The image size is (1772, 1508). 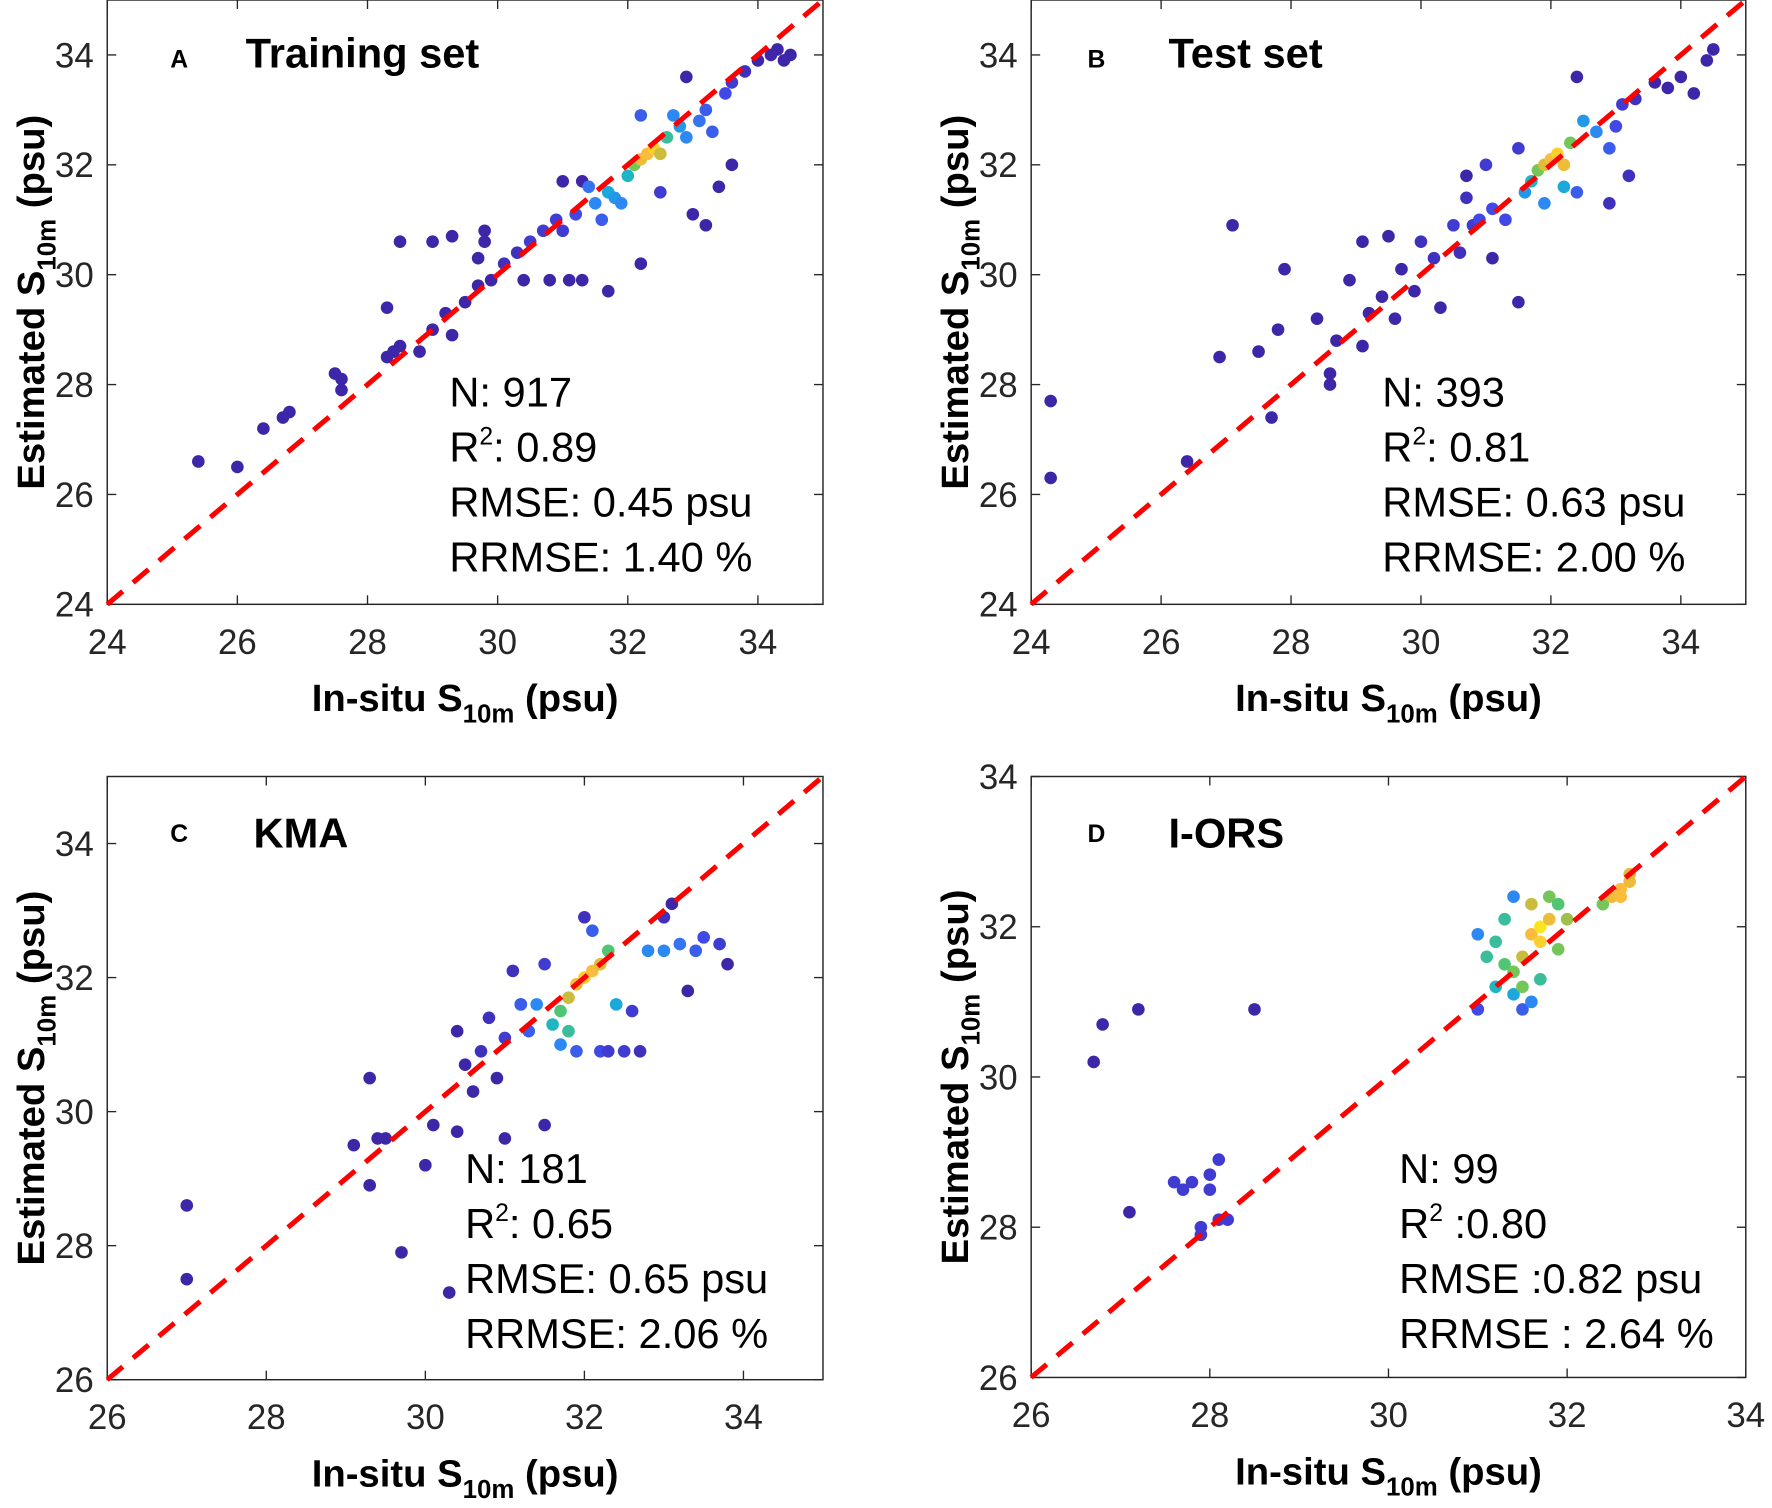 What do you see at coordinates (545, 446) in the screenshot?
I see `stat-r2-value: : 0.89` at bounding box center [545, 446].